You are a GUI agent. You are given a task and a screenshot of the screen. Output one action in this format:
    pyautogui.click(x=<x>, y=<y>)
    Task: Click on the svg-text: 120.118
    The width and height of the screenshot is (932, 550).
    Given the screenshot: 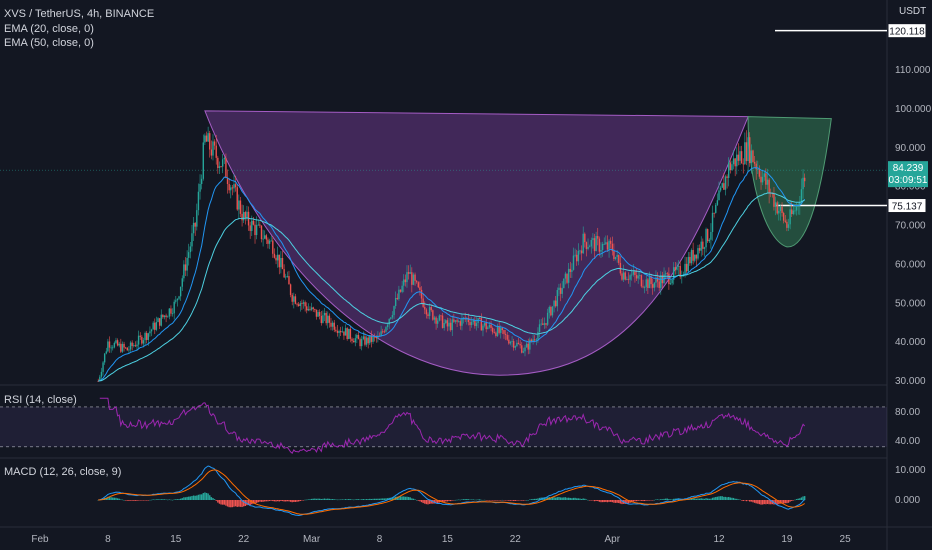 What is the action you would take?
    pyautogui.click(x=907, y=32)
    